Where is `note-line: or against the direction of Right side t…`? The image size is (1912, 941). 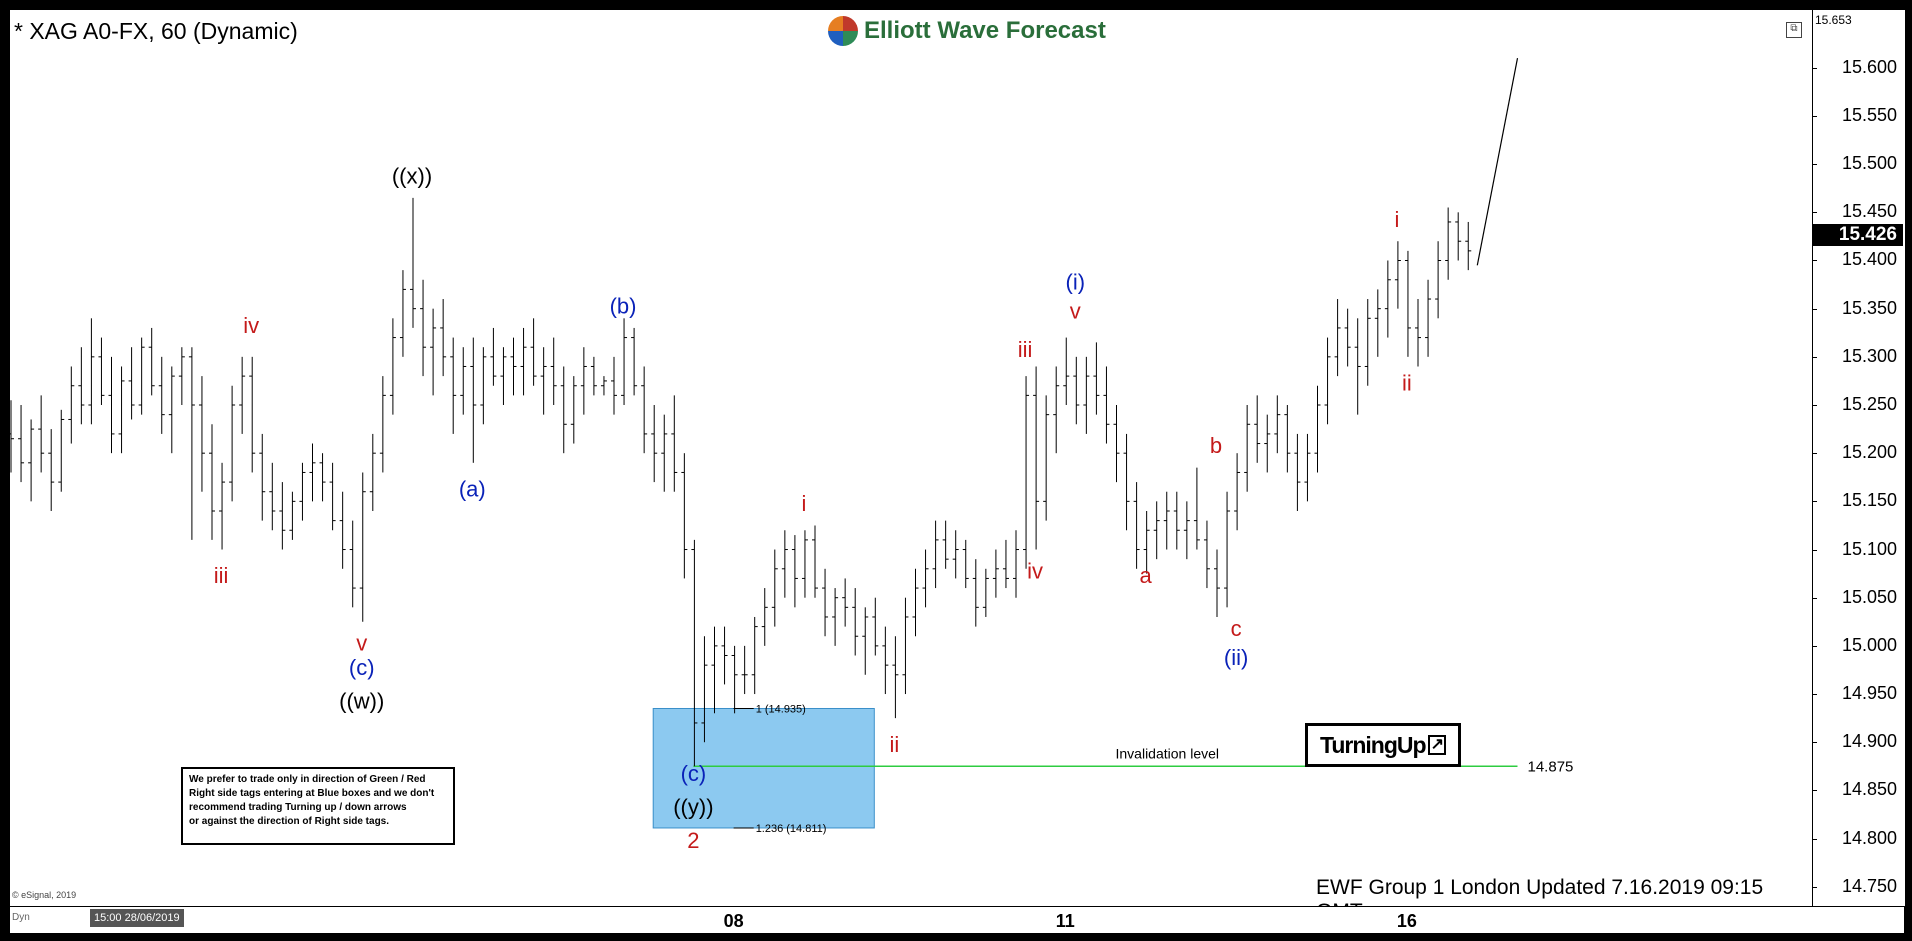
note-line: or against the direction of Right side t… is located at coordinates (289, 821).